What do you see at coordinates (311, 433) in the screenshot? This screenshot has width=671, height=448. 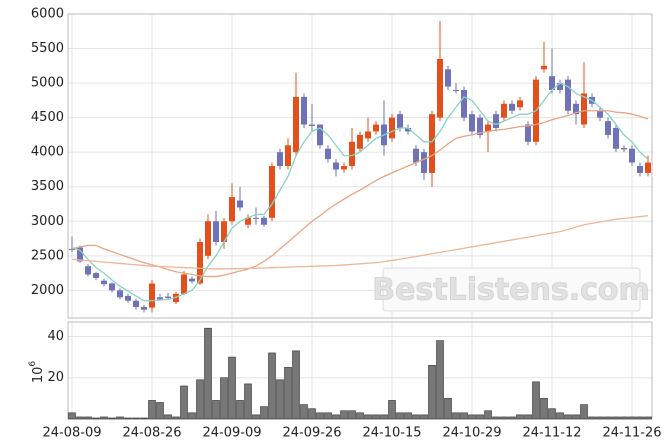 I see `x-tick-label: 24-09-26` at bounding box center [311, 433].